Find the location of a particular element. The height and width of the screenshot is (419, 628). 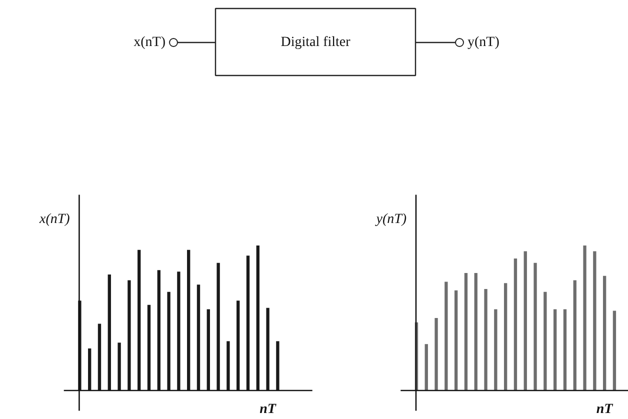

text: Digital filter is located at coordinates (315, 42).